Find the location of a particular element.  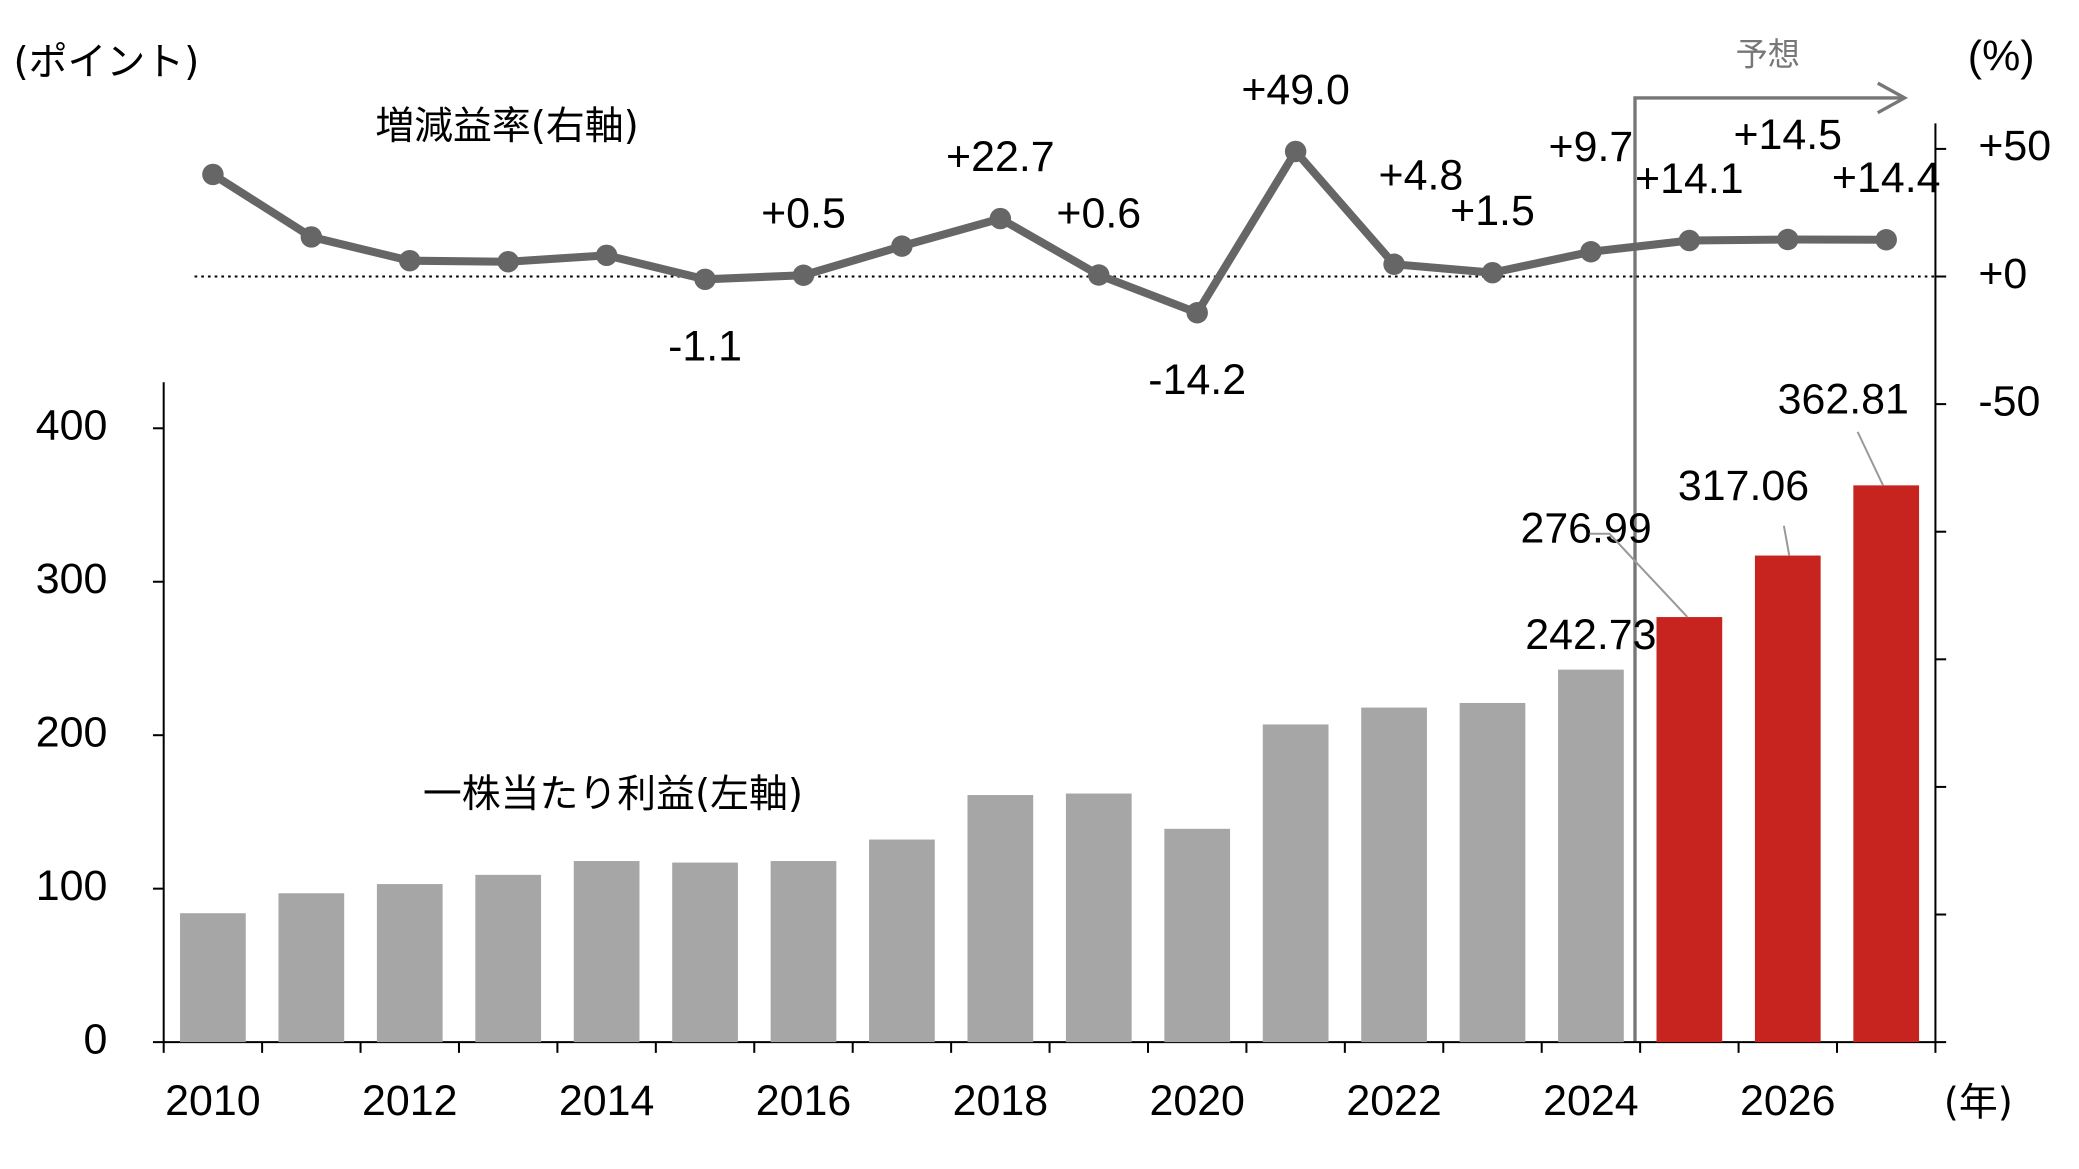

y-tick-label: 0 is located at coordinates (95, 1039).